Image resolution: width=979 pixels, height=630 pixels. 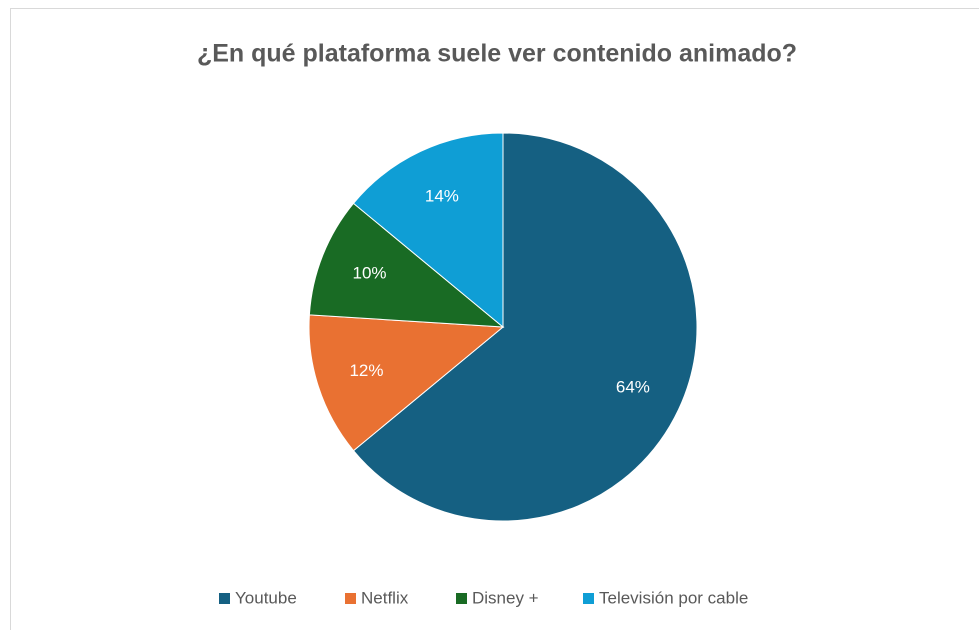 What do you see at coordinates (633, 387) in the screenshot?
I see `data-label: 64%` at bounding box center [633, 387].